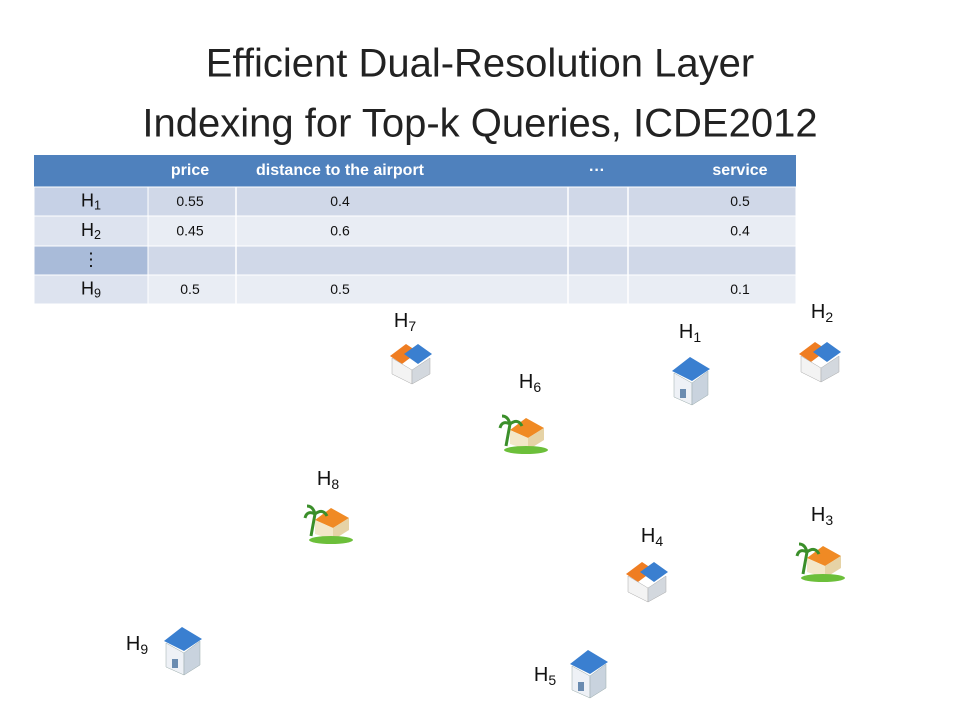  What do you see at coordinates (480, 64) in the screenshot?
I see `title-line: Efficient Dual-Resolution Layer` at bounding box center [480, 64].